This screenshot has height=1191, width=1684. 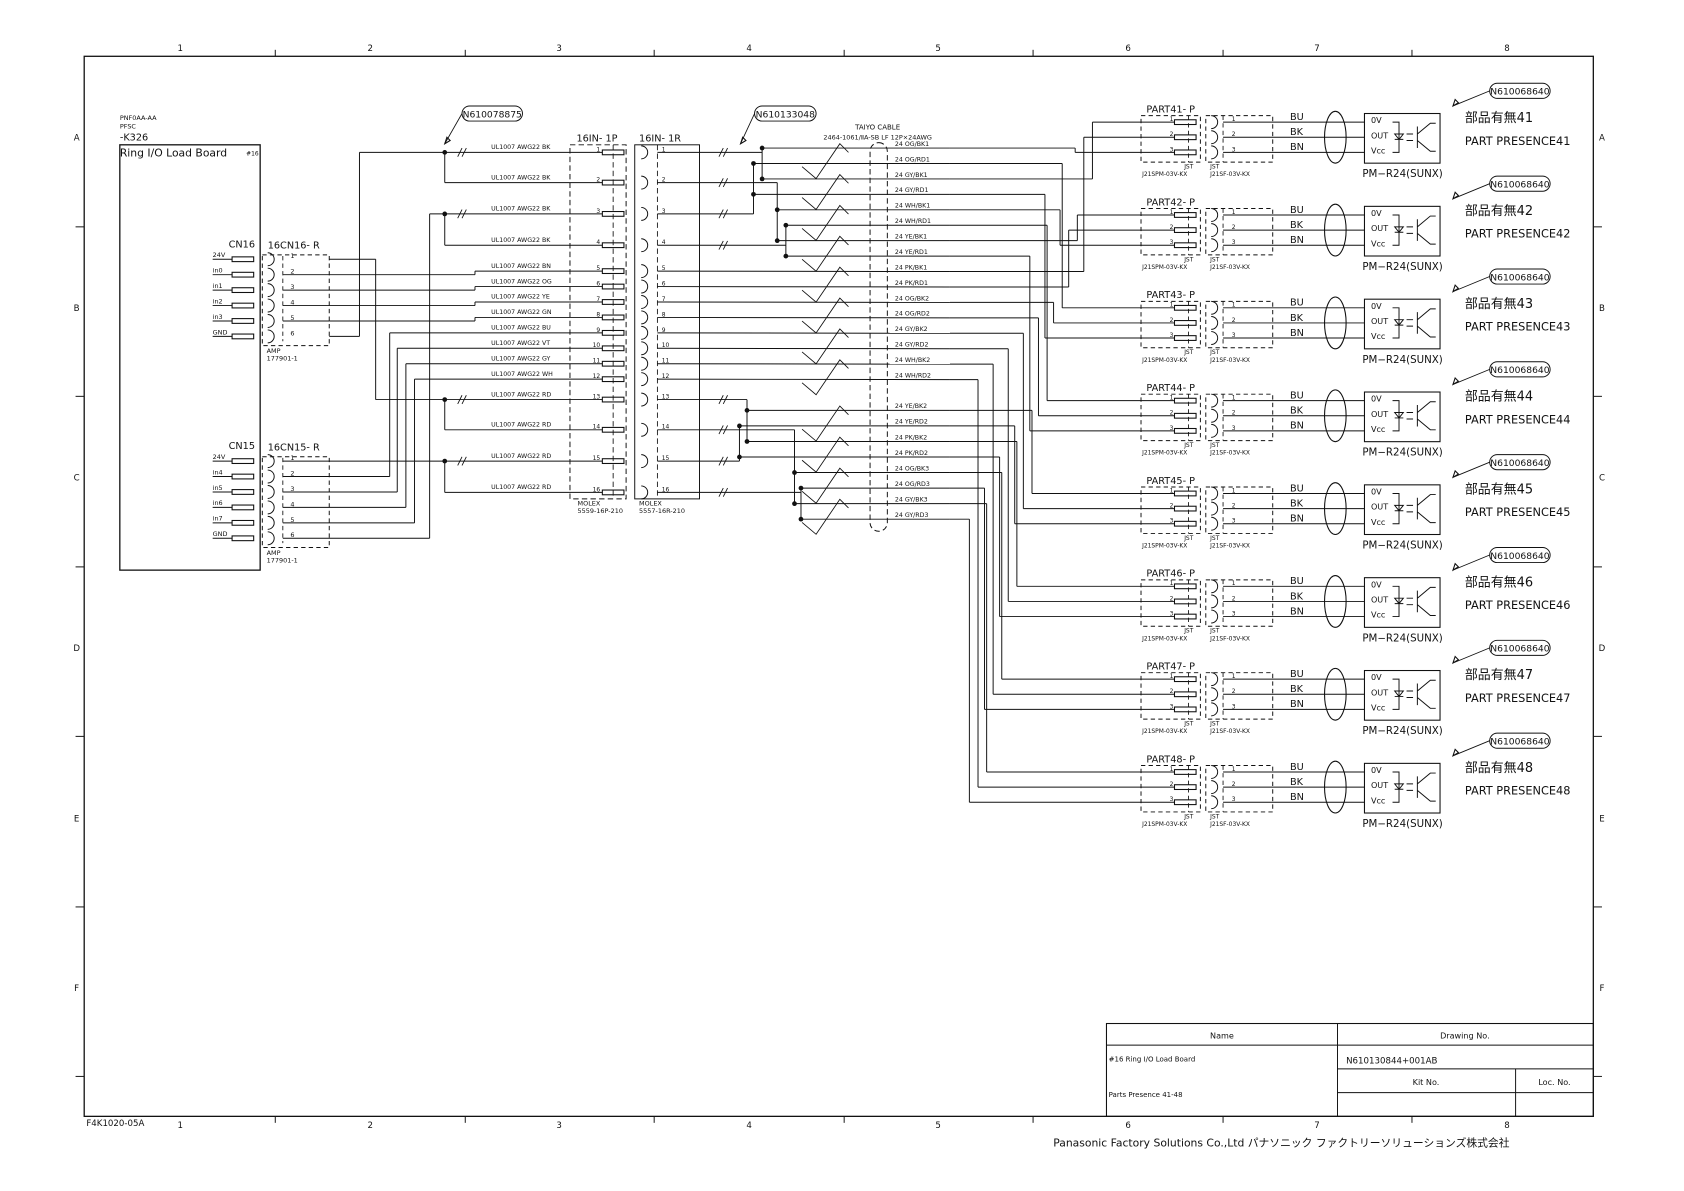 I want to click on conductor-label: 24 OG/BK2, so click(x=912, y=298).